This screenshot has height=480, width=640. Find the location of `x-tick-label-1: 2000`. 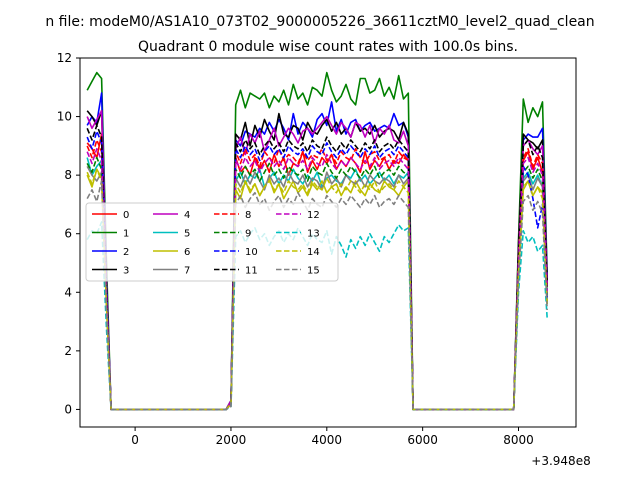

x-tick-label-1: 2000 is located at coordinates (231, 440).